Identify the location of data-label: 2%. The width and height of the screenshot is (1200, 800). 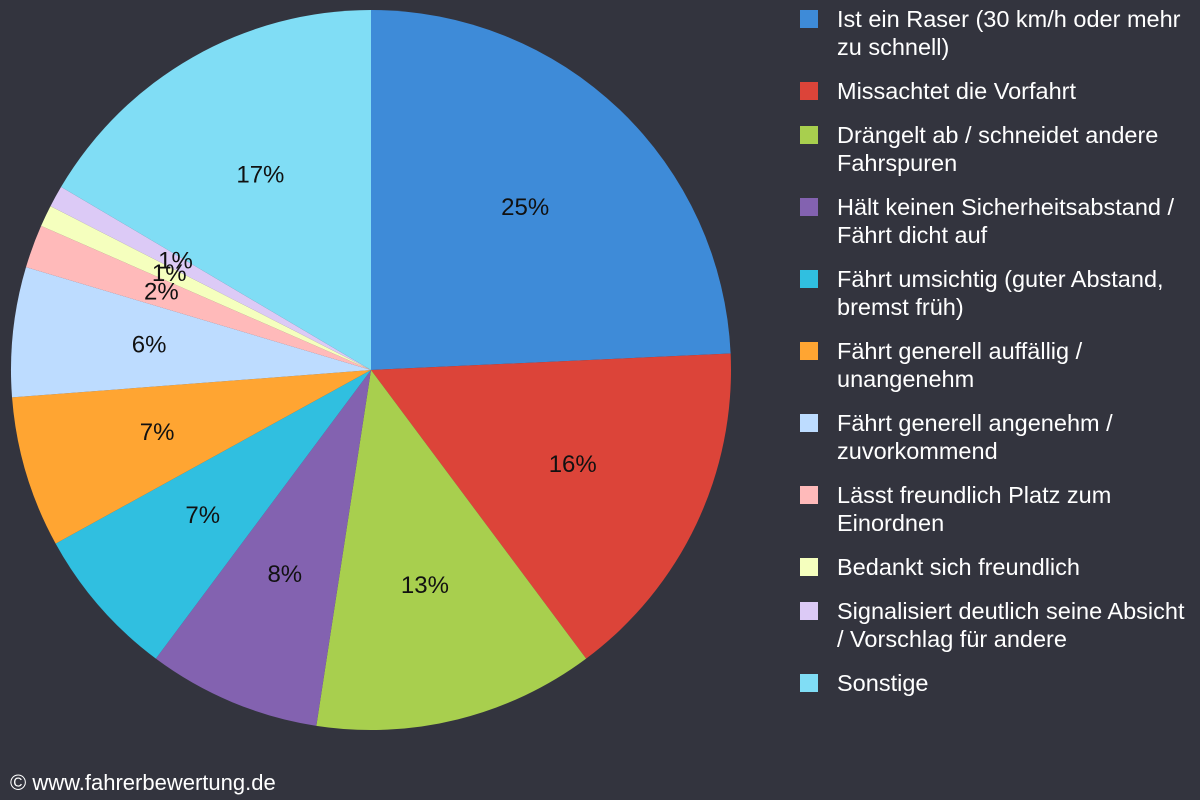
(161, 292).